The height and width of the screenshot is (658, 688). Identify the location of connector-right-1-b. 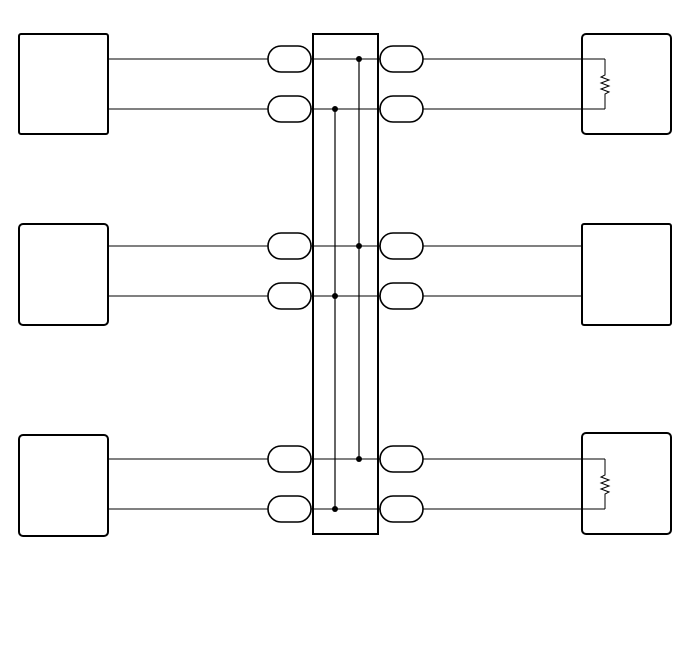
(401, 109).